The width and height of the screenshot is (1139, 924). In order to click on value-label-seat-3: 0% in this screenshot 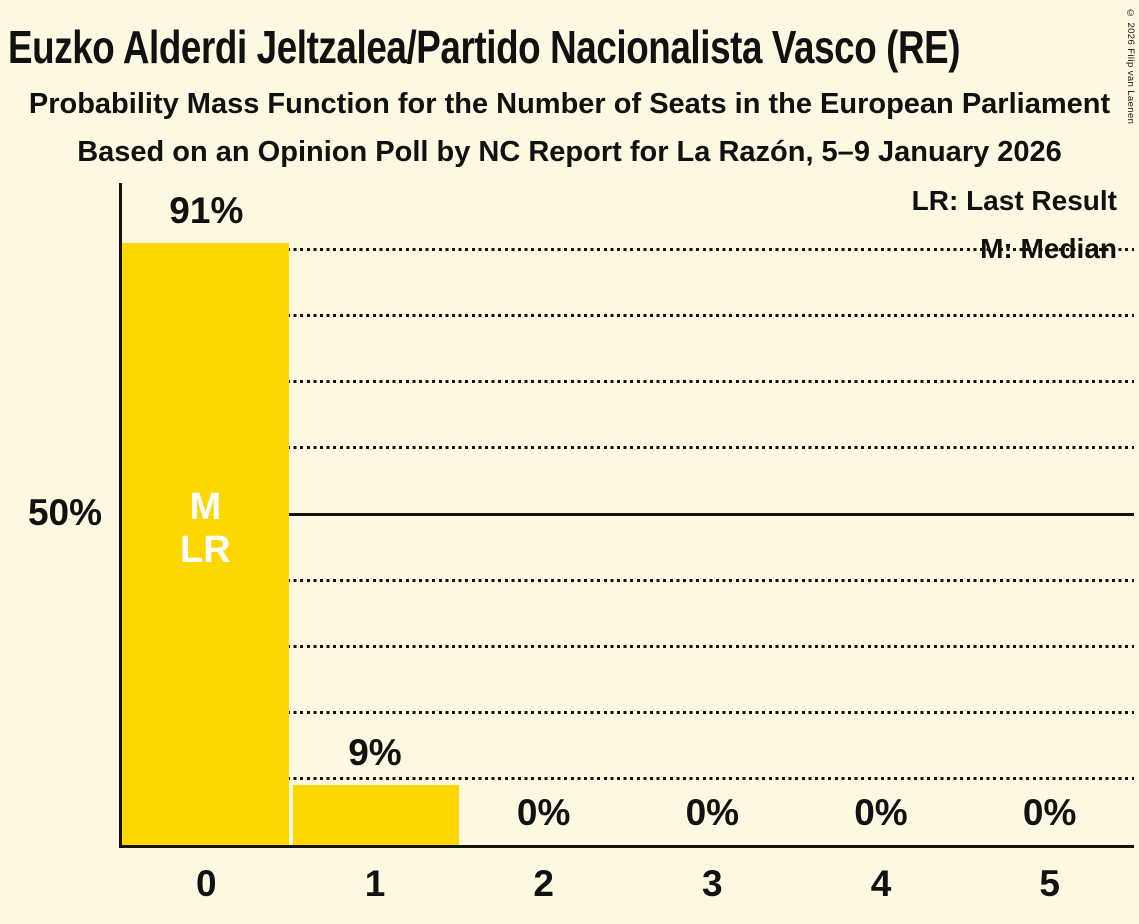, I will do `click(712, 812)`.